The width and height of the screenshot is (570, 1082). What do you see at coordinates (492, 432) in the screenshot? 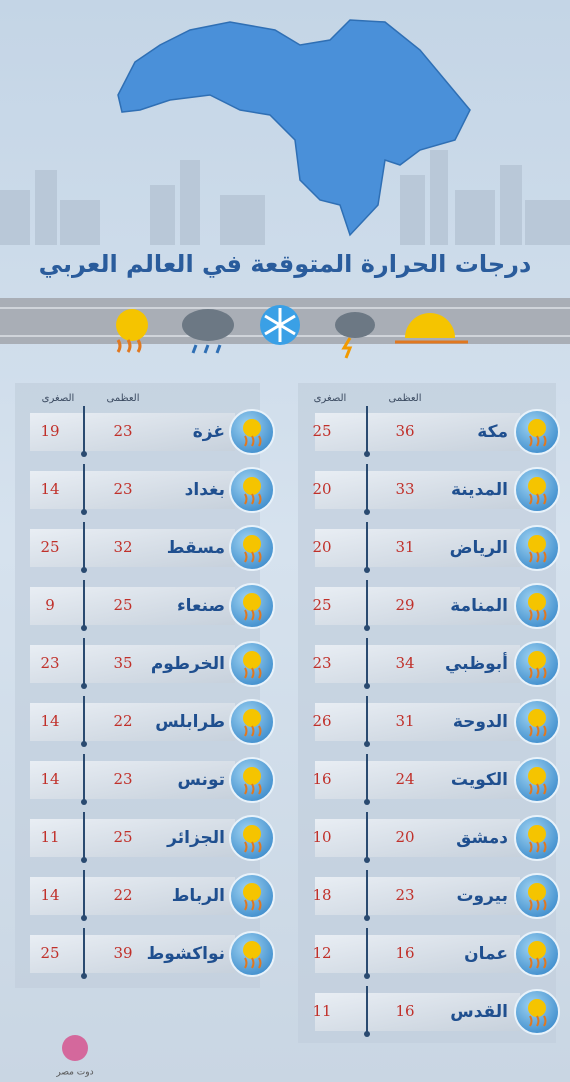
I see `city: مكة` at bounding box center [492, 432].